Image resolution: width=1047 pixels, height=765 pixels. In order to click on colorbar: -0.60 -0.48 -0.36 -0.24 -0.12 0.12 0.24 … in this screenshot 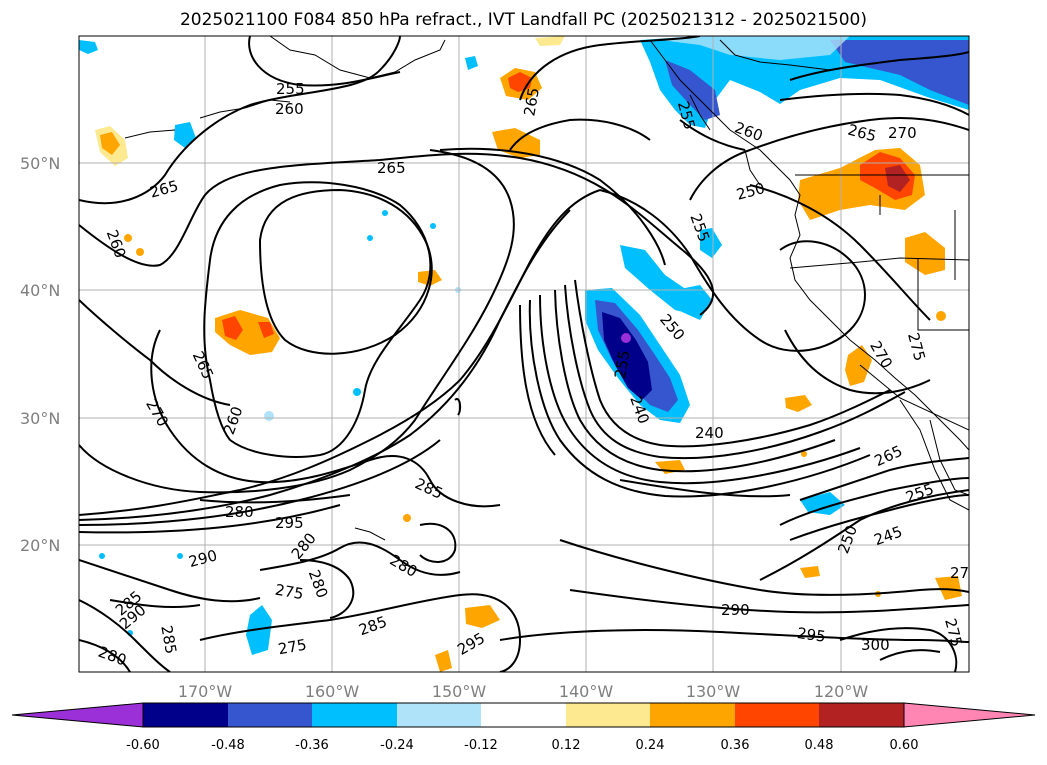, I will do `click(523, 727)`.